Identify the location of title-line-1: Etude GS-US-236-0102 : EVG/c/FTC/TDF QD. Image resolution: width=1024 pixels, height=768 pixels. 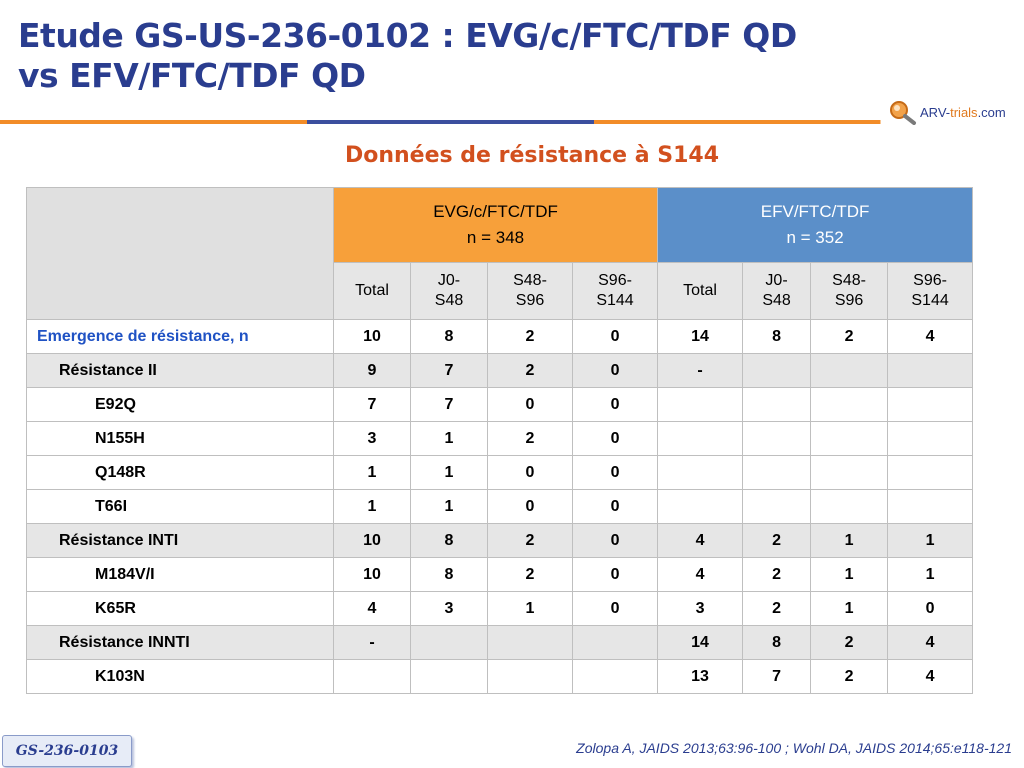
(407, 35).